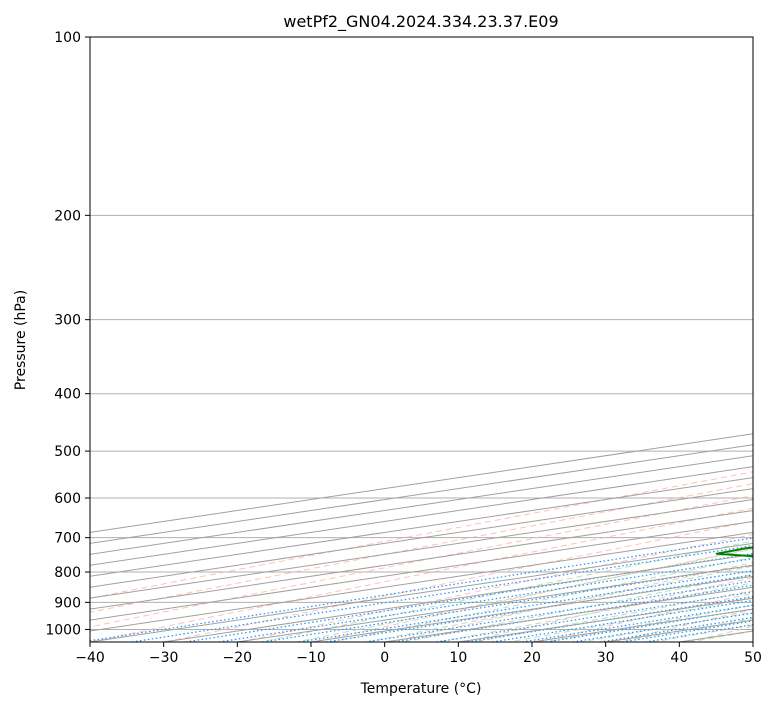 The width and height of the screenshot is (775, 708). Describe the element at coordinates (679, 658) in the screenshot. I see `x-tick-label: 40` at that location.